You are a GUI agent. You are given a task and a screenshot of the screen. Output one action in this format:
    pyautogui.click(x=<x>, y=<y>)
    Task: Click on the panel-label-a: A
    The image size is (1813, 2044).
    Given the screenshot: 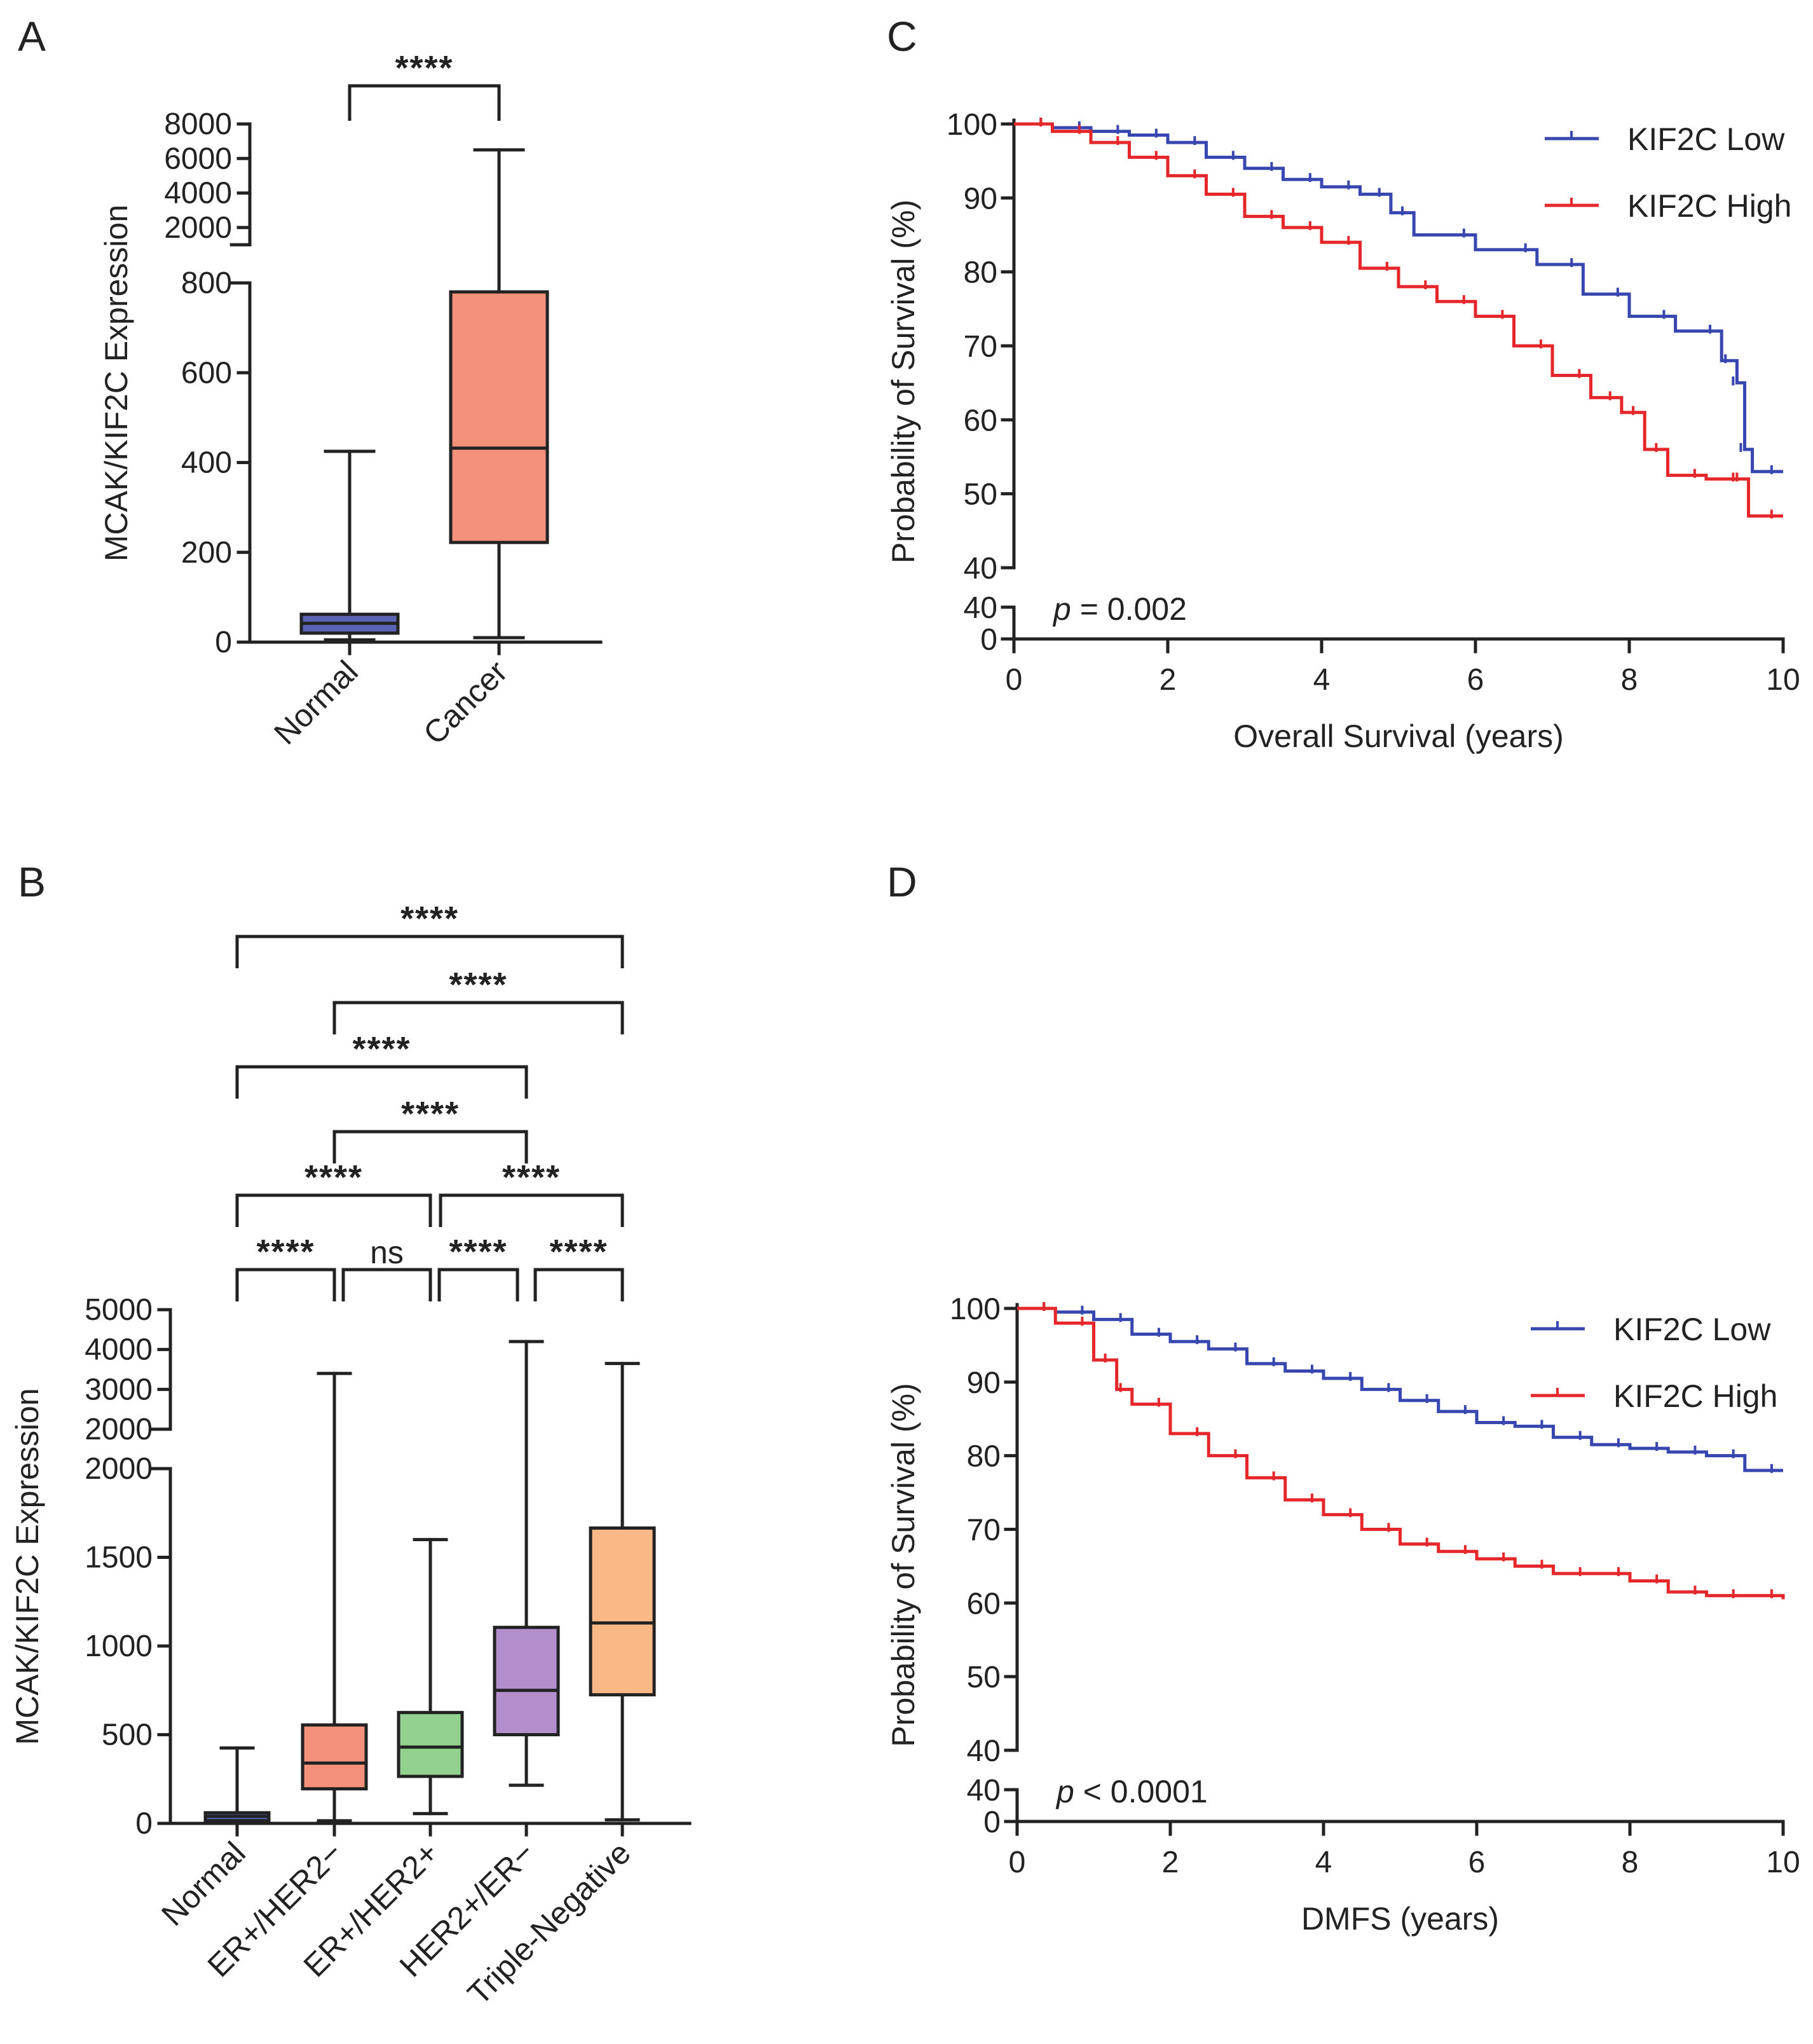 What is the action you would take?
    pyautogui.click(x=32, y=36)
    